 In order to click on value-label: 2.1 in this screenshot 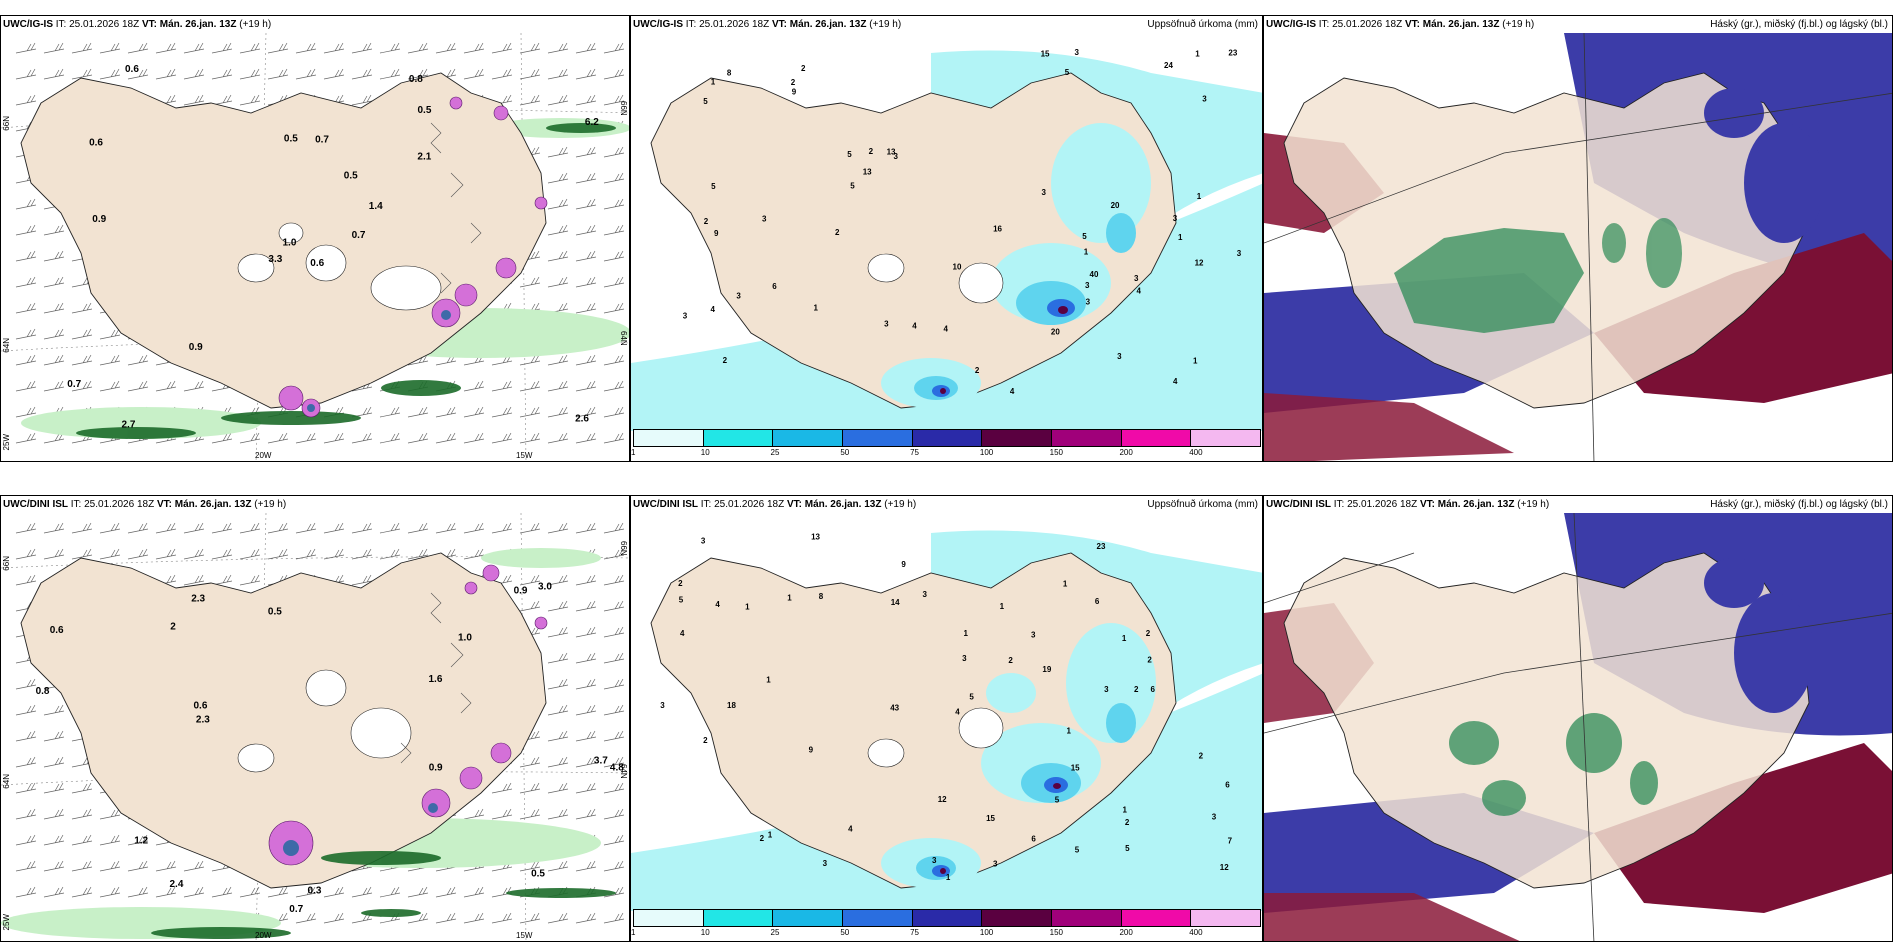, I will do `click(424, 157)`.